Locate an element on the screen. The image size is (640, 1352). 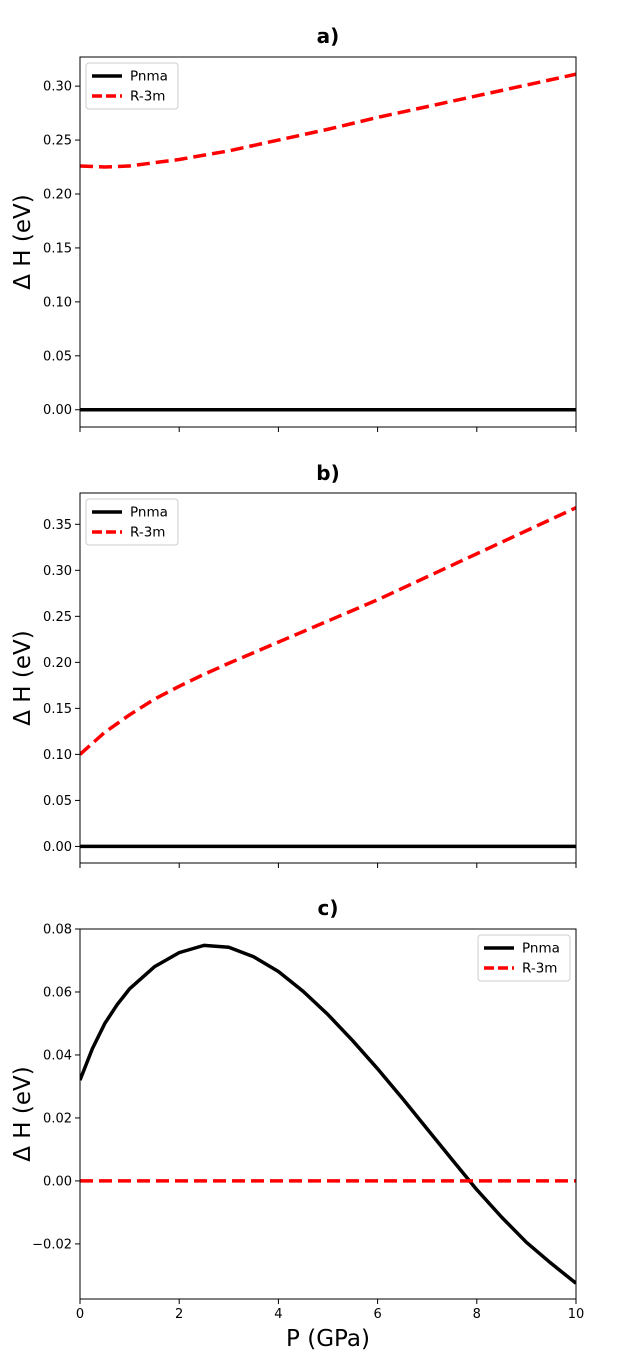
x-tick-label: 0 is located at coordinates (80, 1314).